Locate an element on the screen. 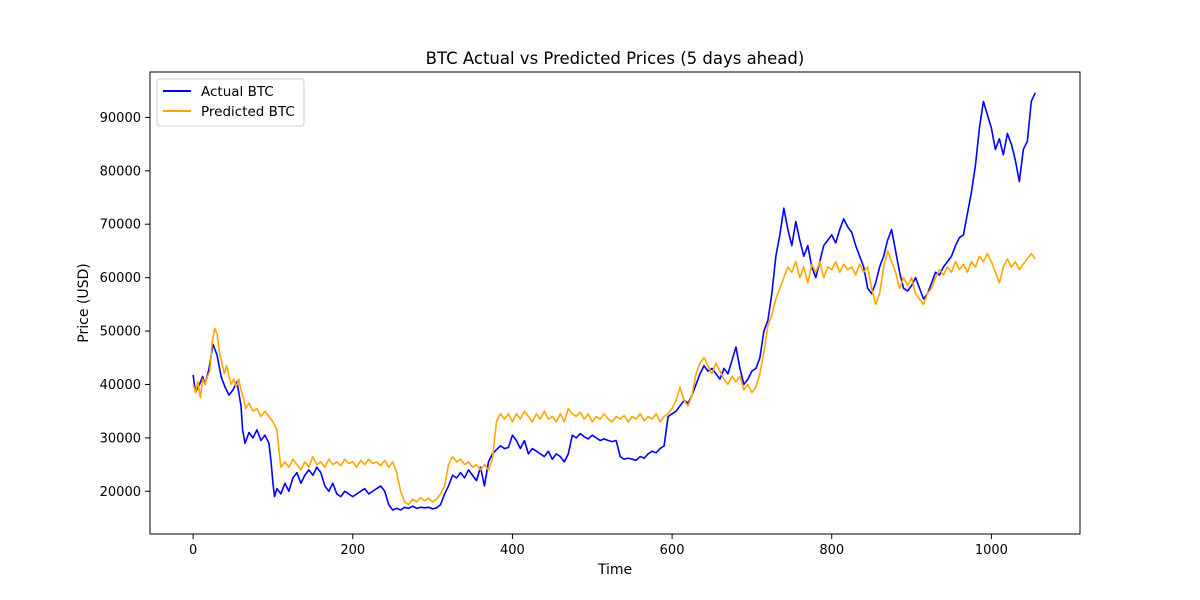  legend-label-predicted: Predicted BTC is located at coordinates (248, 112).